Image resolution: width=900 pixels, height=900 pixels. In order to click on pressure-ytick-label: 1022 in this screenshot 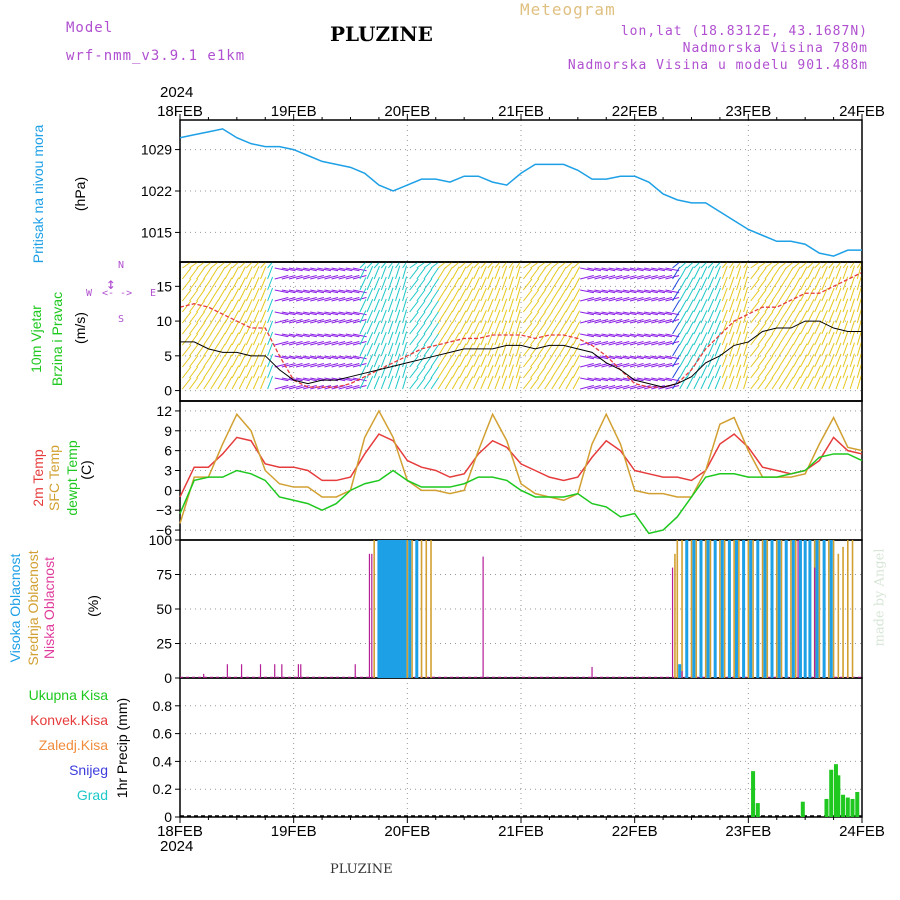, I will do `click(156, 191)`.